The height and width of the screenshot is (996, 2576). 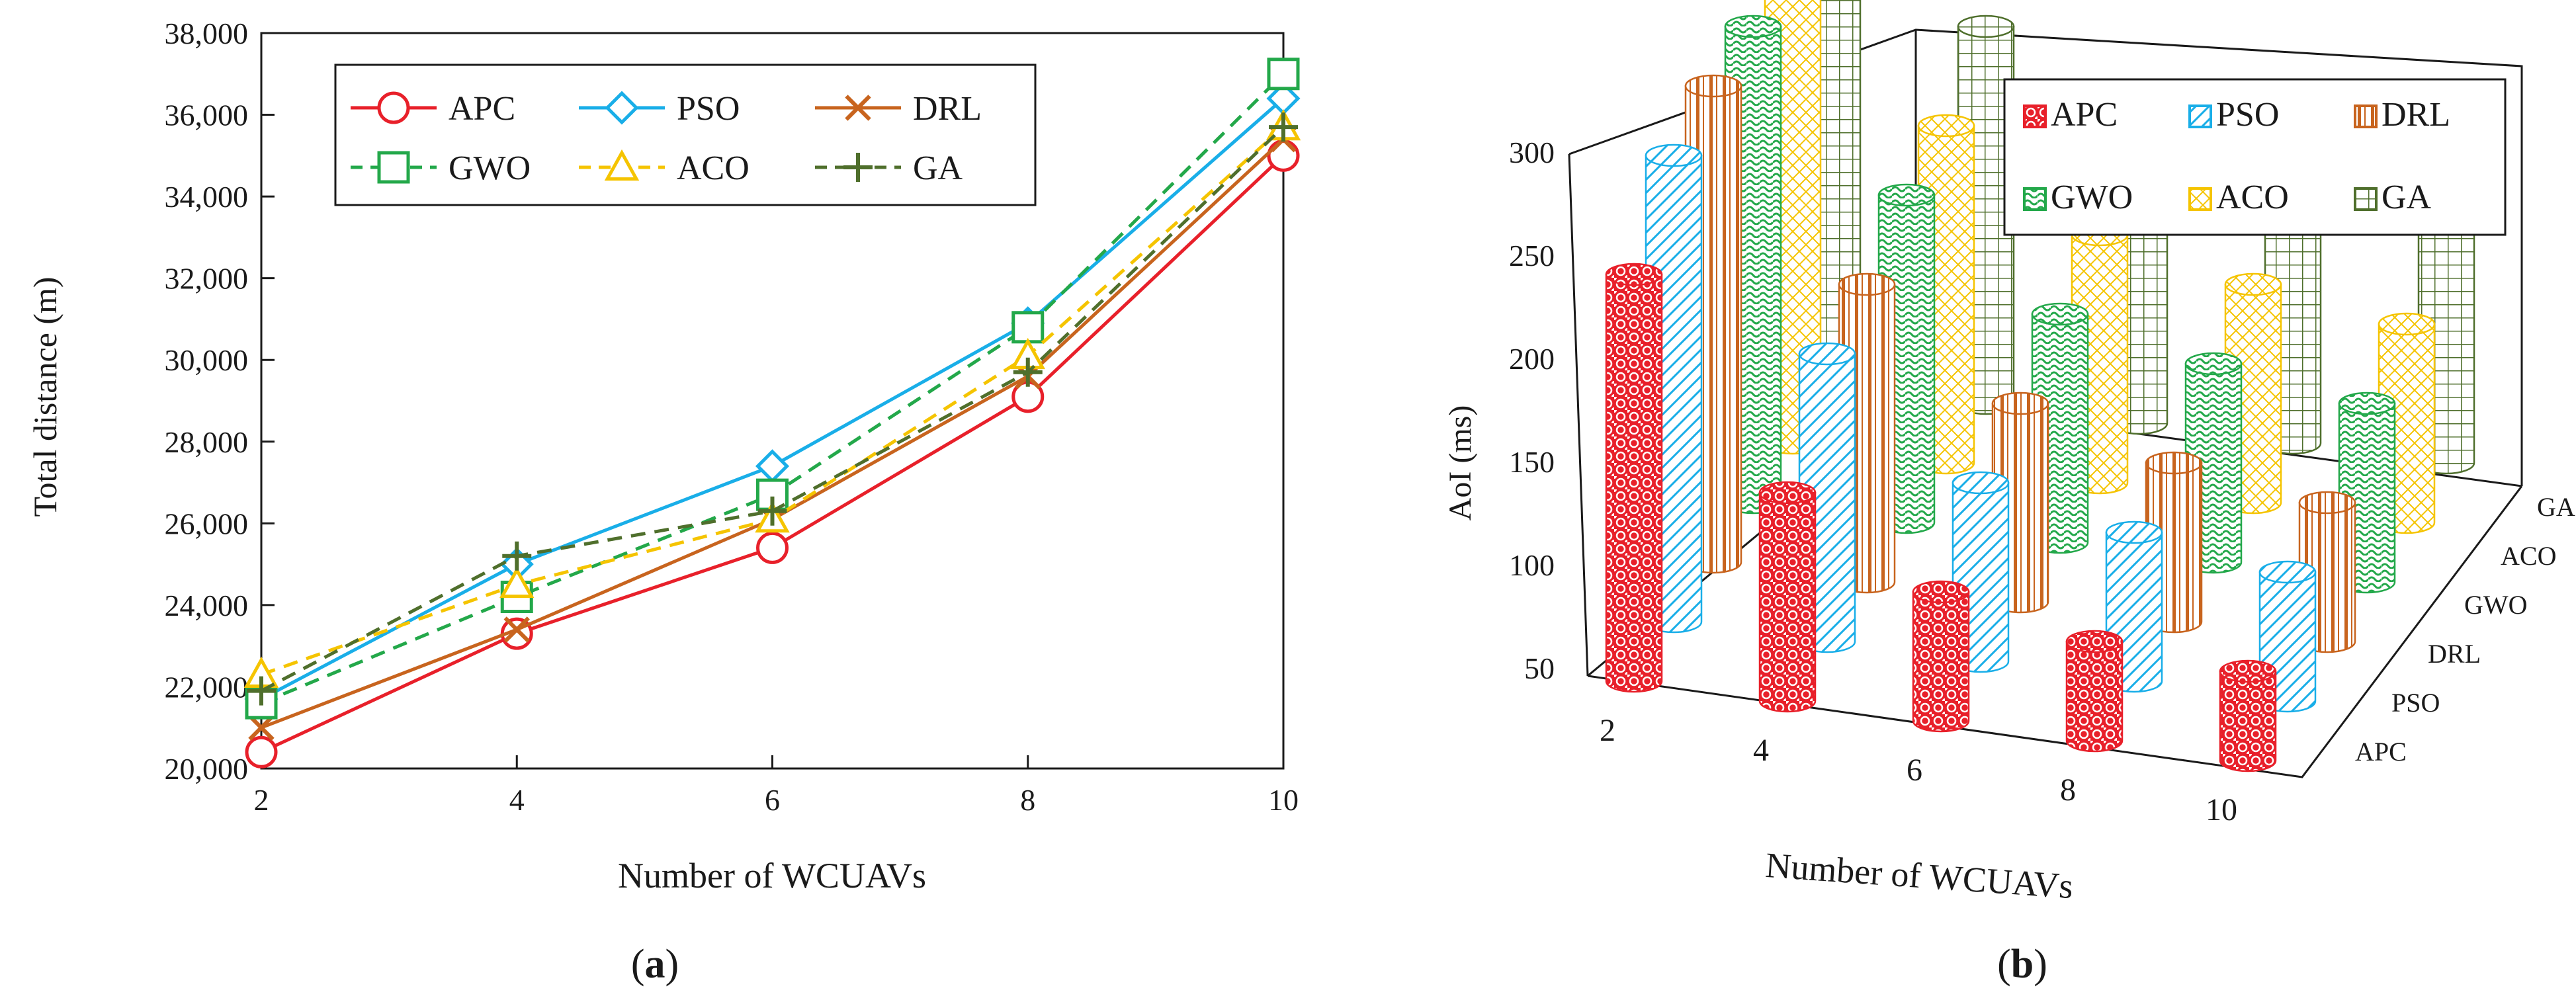 What do you see at coordinates (772, 800) in the screenshot?
I see `x-tick-label: 6` at bounding box center [772, 800].